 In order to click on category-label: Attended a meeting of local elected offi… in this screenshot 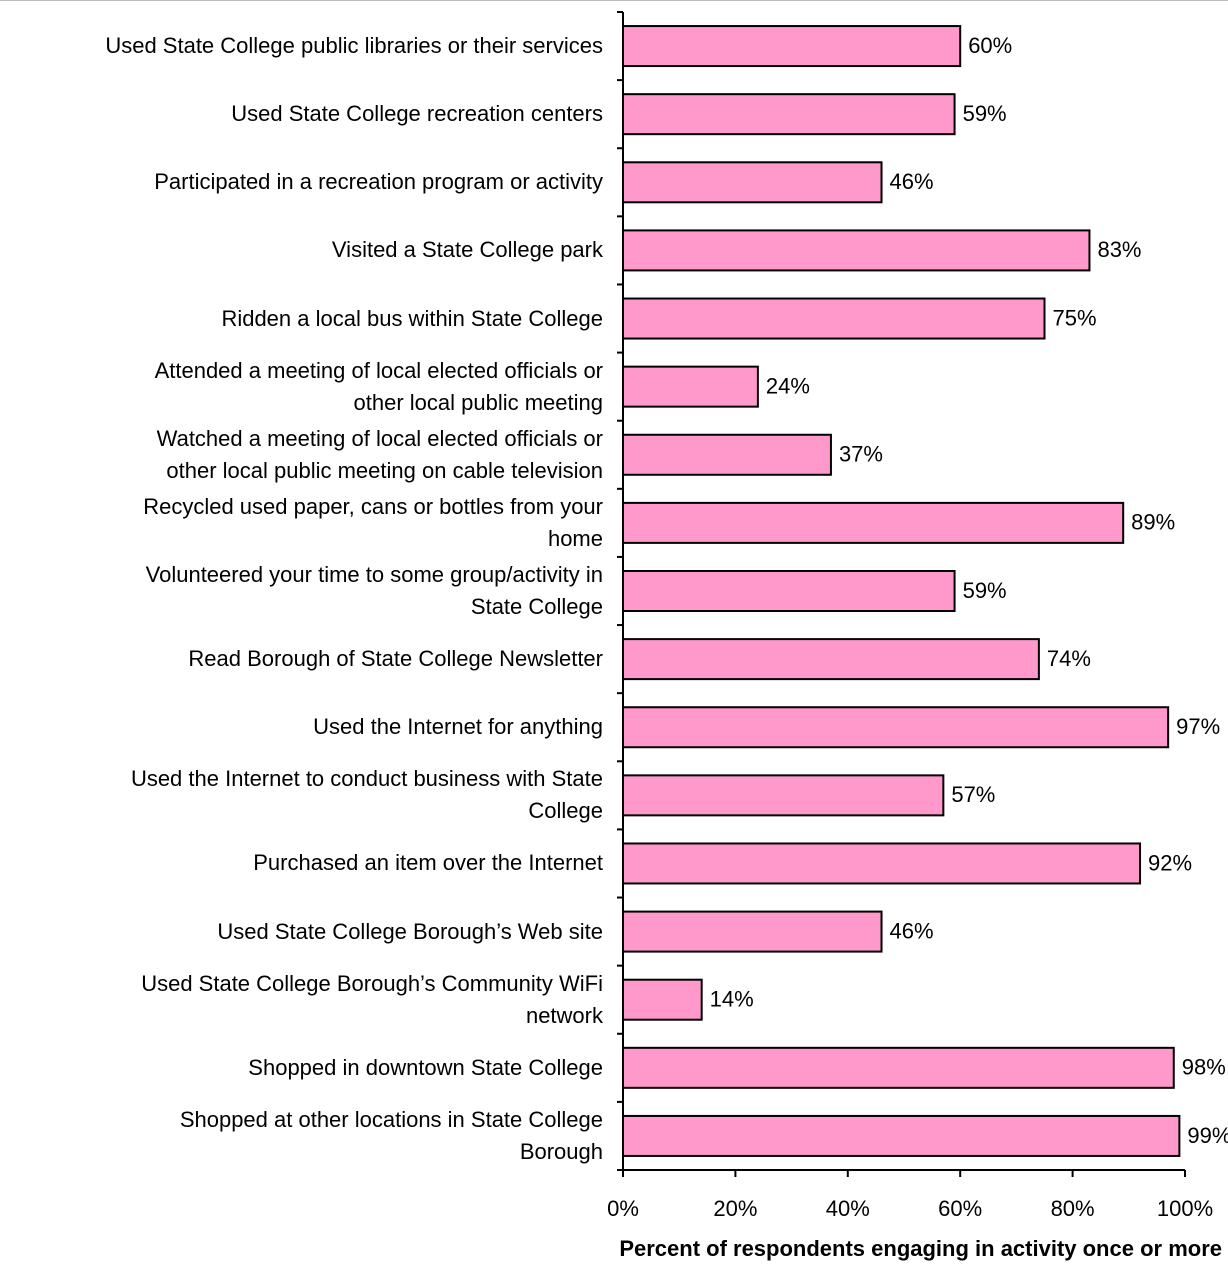, I will do `click(378, 386)`.